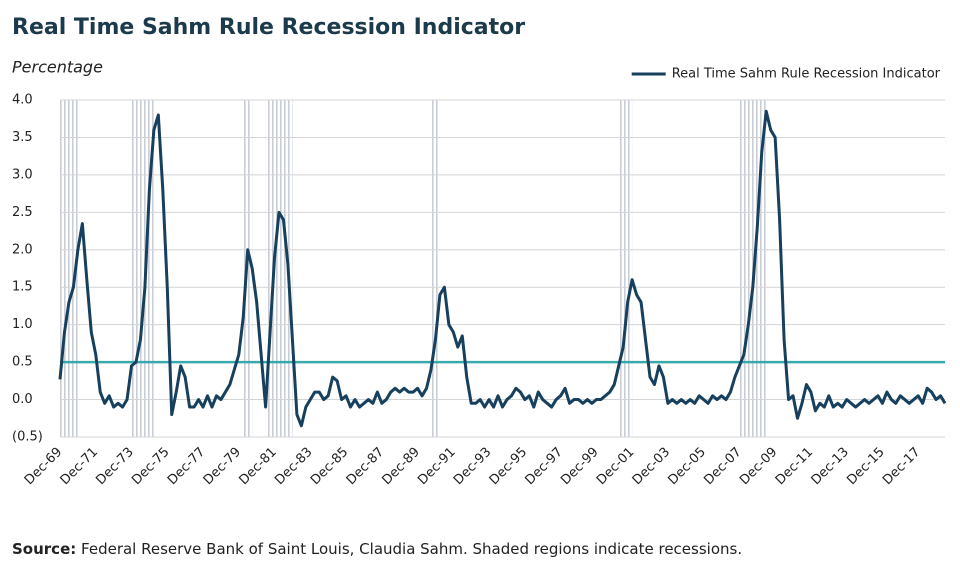  I want to click on x-tick-label: Dec-17, so click(901, 466).